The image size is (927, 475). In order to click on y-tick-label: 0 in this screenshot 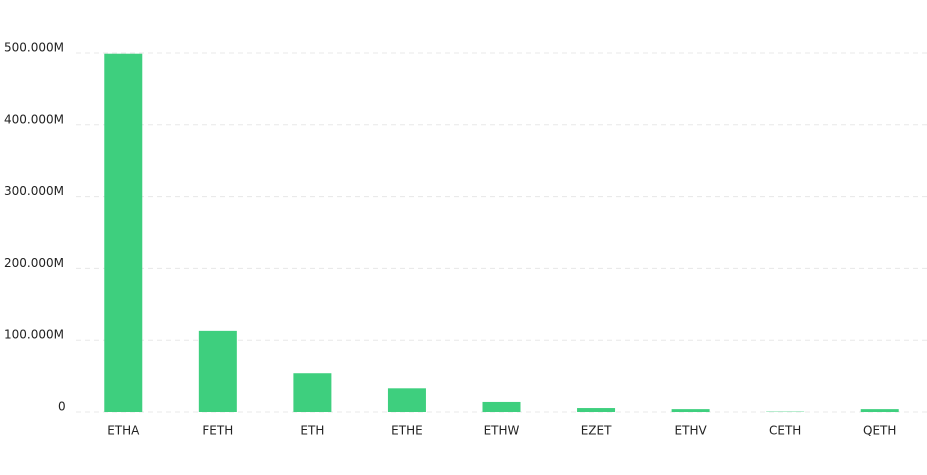, I will do `click(62, 407)`.